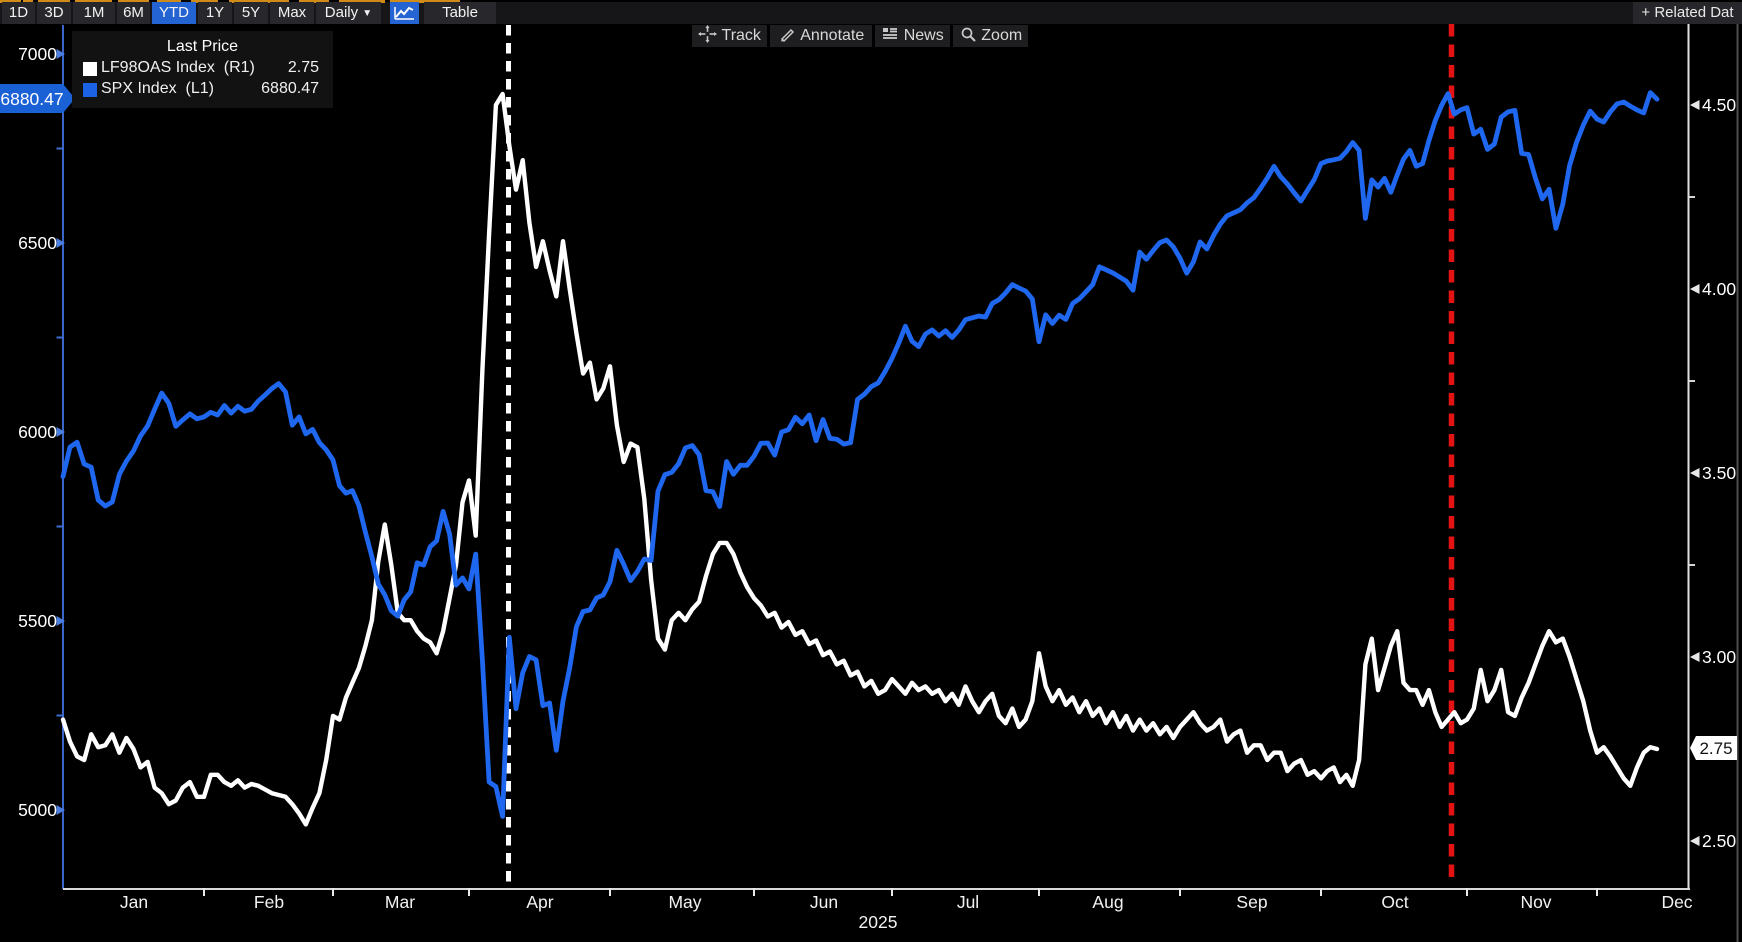 This screenshot has height=942, width=1742. Describe the element at coordinates (1251, 902) in the screenshot. I see `svg-text: Sep` at that location.